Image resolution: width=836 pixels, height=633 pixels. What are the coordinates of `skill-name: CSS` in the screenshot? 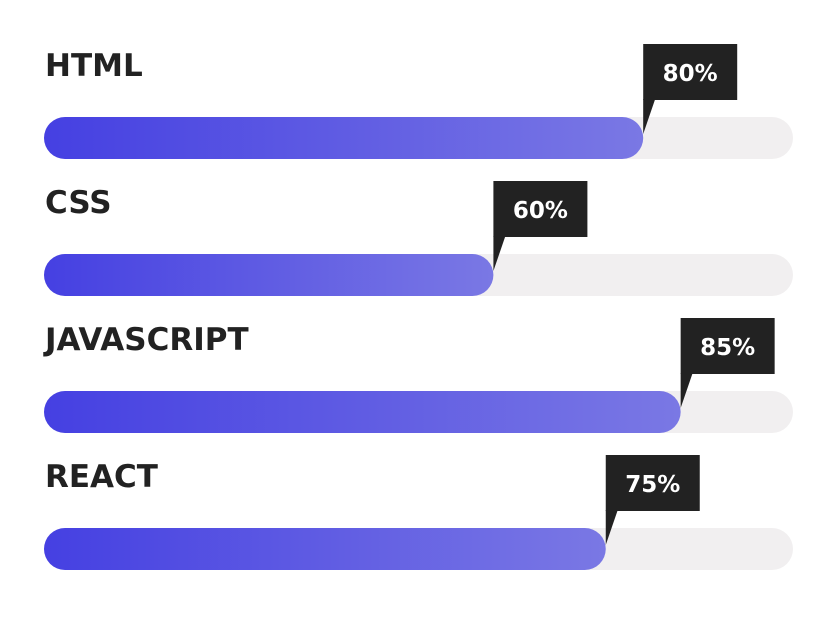 It's located at (78, 203).